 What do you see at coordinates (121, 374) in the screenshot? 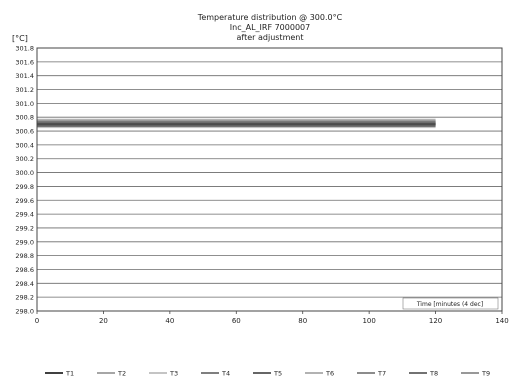
I see `legend-label-t2: T2` at bounding box center [121, 374].